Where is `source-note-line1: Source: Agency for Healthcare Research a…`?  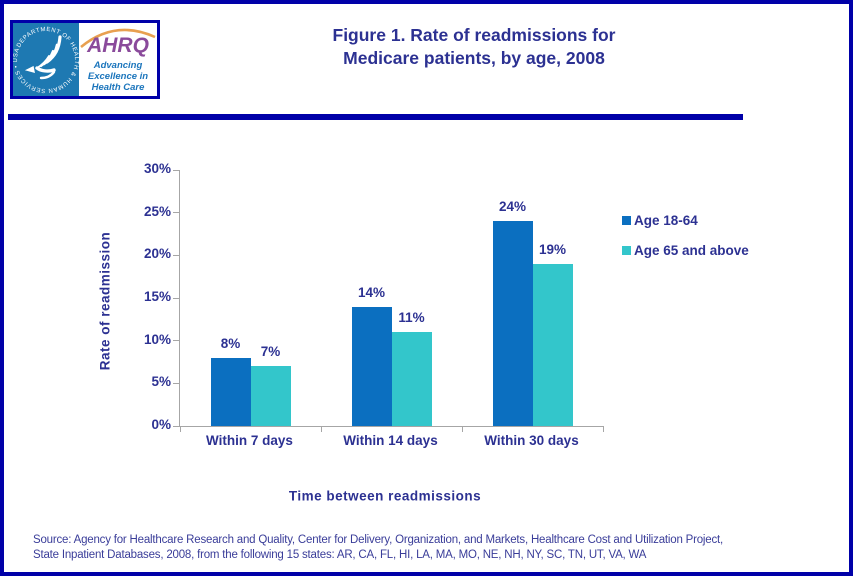
source-note-line1: Source: Agency for Healthcare Research a… is located at coordinates (378, 540).